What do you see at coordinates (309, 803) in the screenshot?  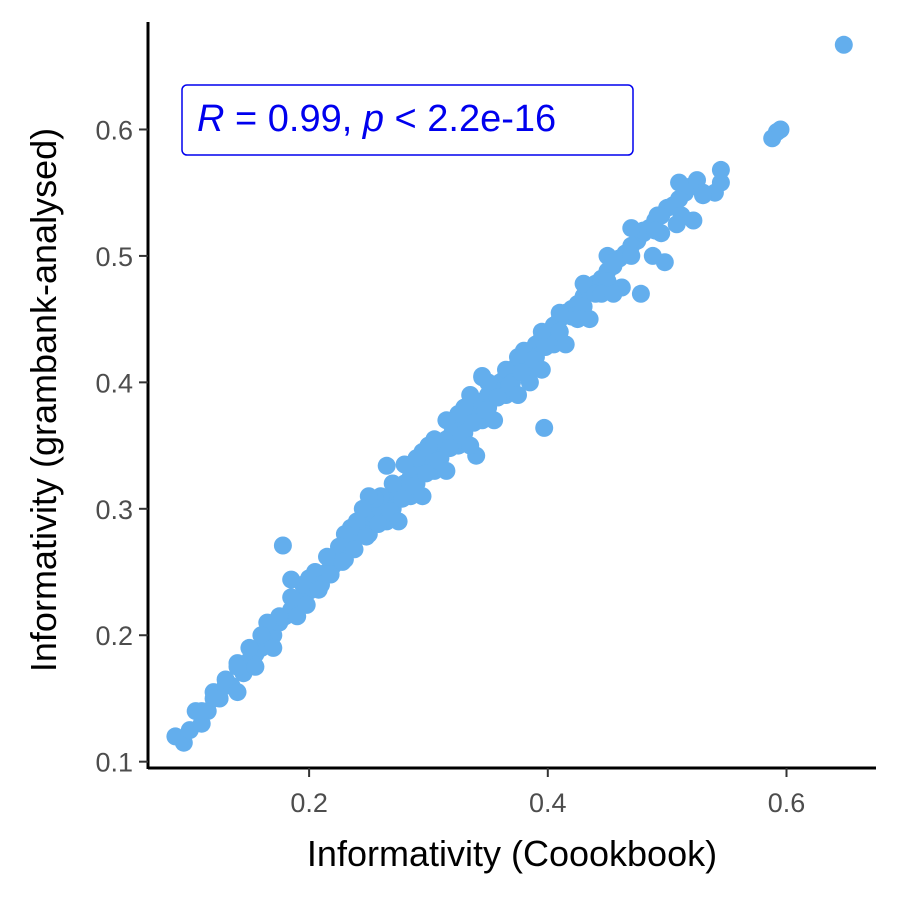 I see `x-tick-label: 0.2` at bounding box center [309, 803].